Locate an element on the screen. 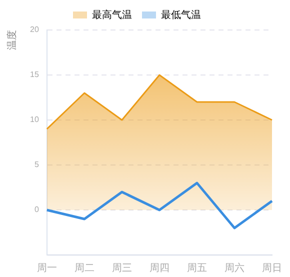  y-axis-title: 温度 is located at coordinates (12, 40).